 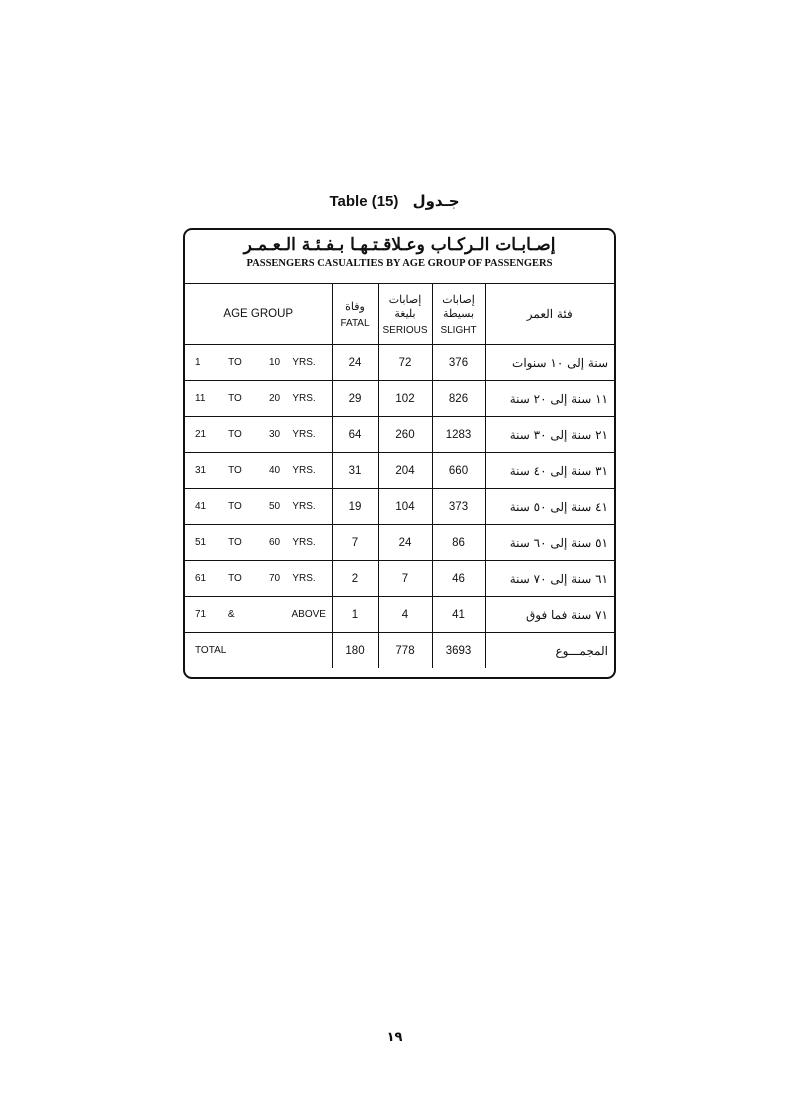 What do you see at coordinates (355, 614) in the screenshot?
I see `fatal-cell: 1` at bounding box center [355, 614].